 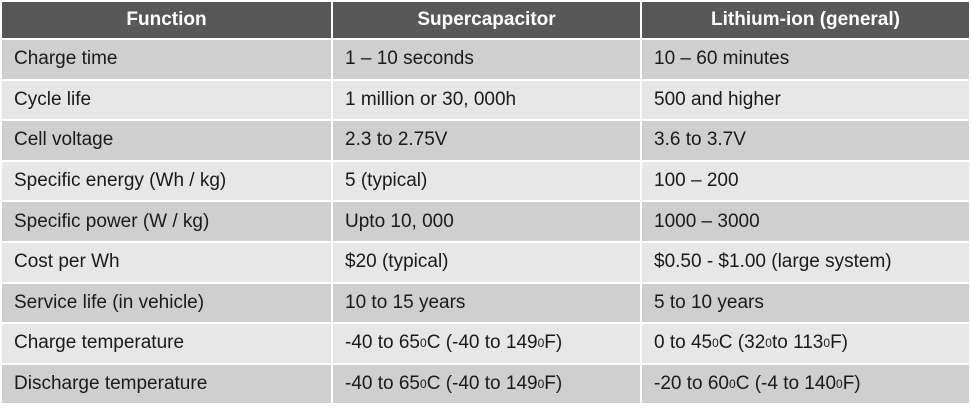 What do you see at coordinates (805, 344) in the screenshot?
I see `cell-liion: 0 to 45 0 C (32 0 to 113 0 F)` at bounding box center [805, 344].